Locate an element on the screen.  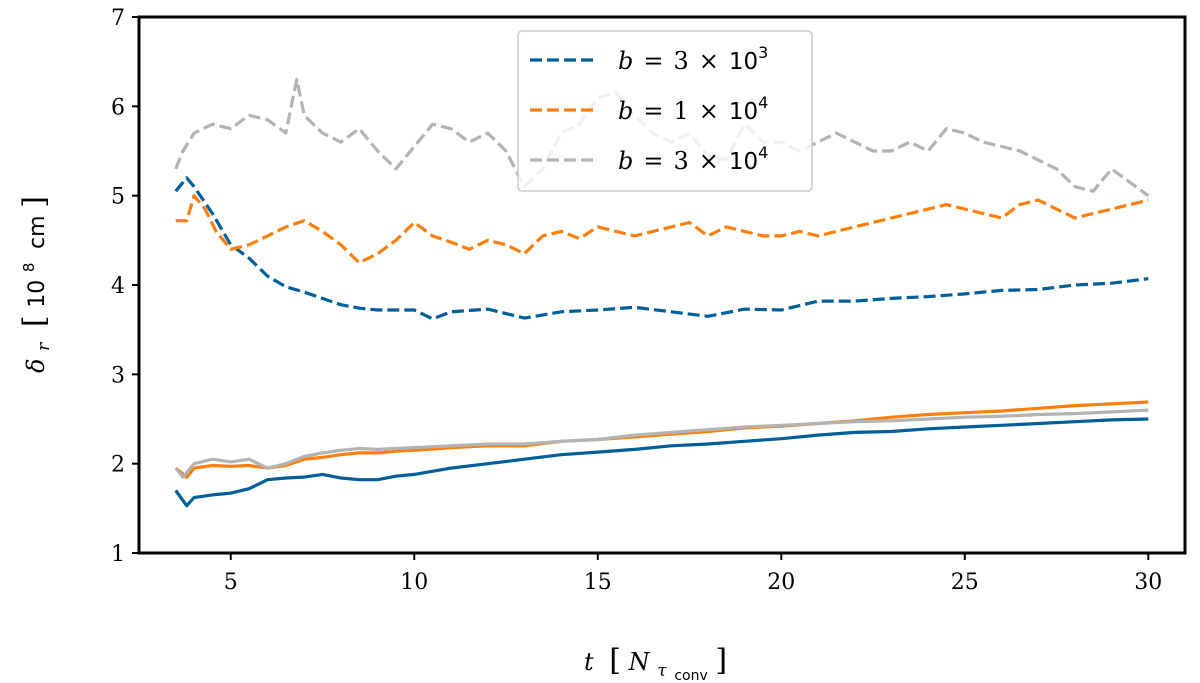
legend-box is located at coordinates (665, 111).